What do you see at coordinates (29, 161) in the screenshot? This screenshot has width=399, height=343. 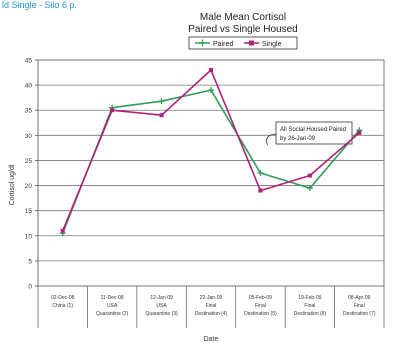 I see `y-tick-label: 25` at bounding box center [29, 161].